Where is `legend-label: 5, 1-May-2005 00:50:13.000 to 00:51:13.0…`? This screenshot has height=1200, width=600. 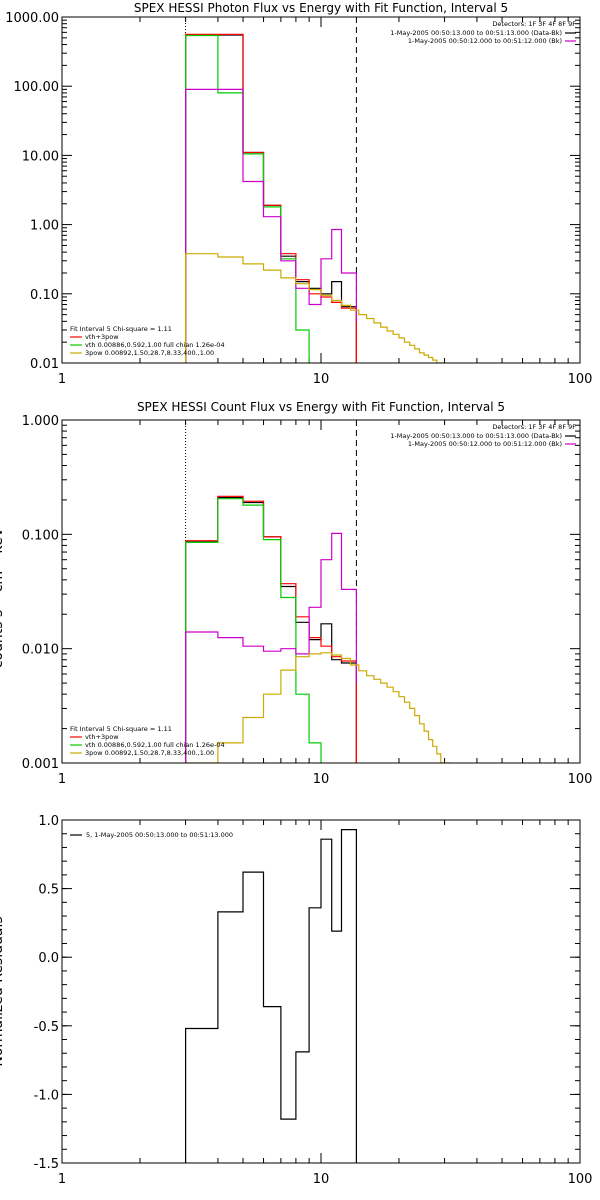
legend-label: 5, 1-May-2005 00:50:13.000 to 00:51:13.0… is located at coordinates (159, 835).